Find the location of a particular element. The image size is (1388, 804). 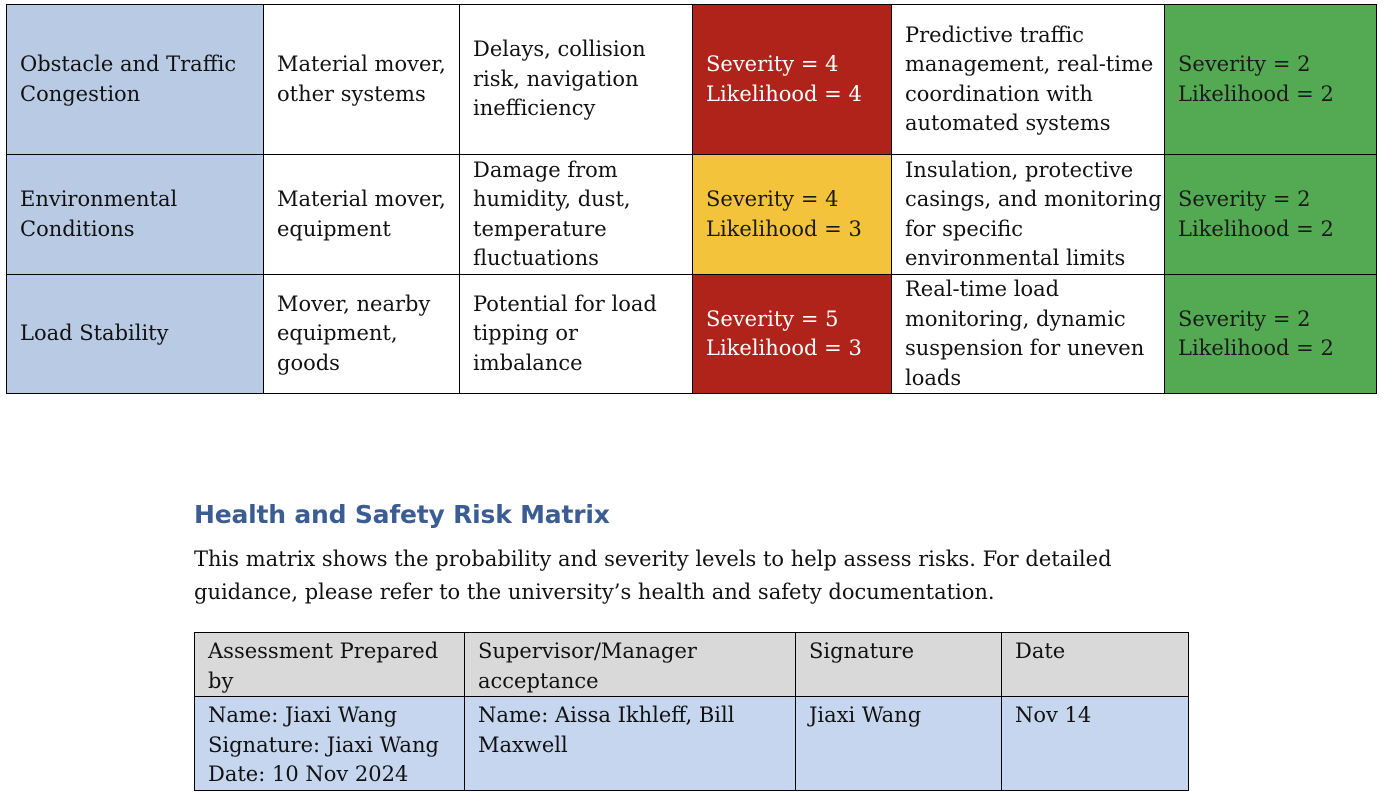

date-header: Date is located at coordinates (1095, 664).